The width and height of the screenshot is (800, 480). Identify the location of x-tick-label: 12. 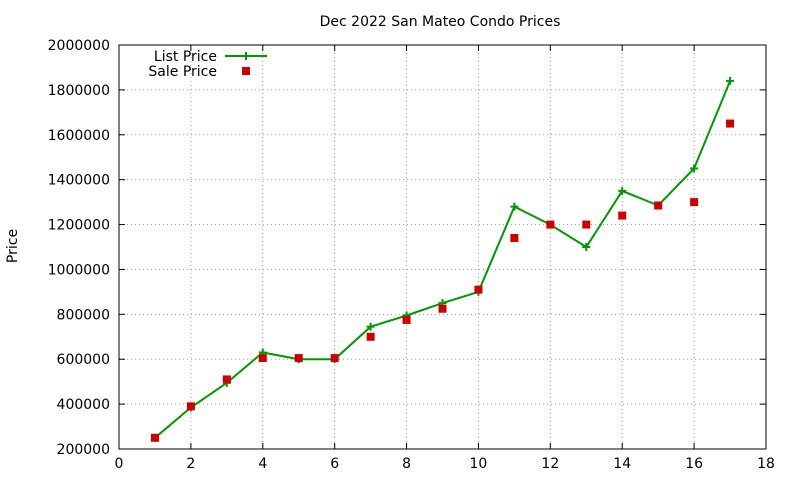
(550, 464).